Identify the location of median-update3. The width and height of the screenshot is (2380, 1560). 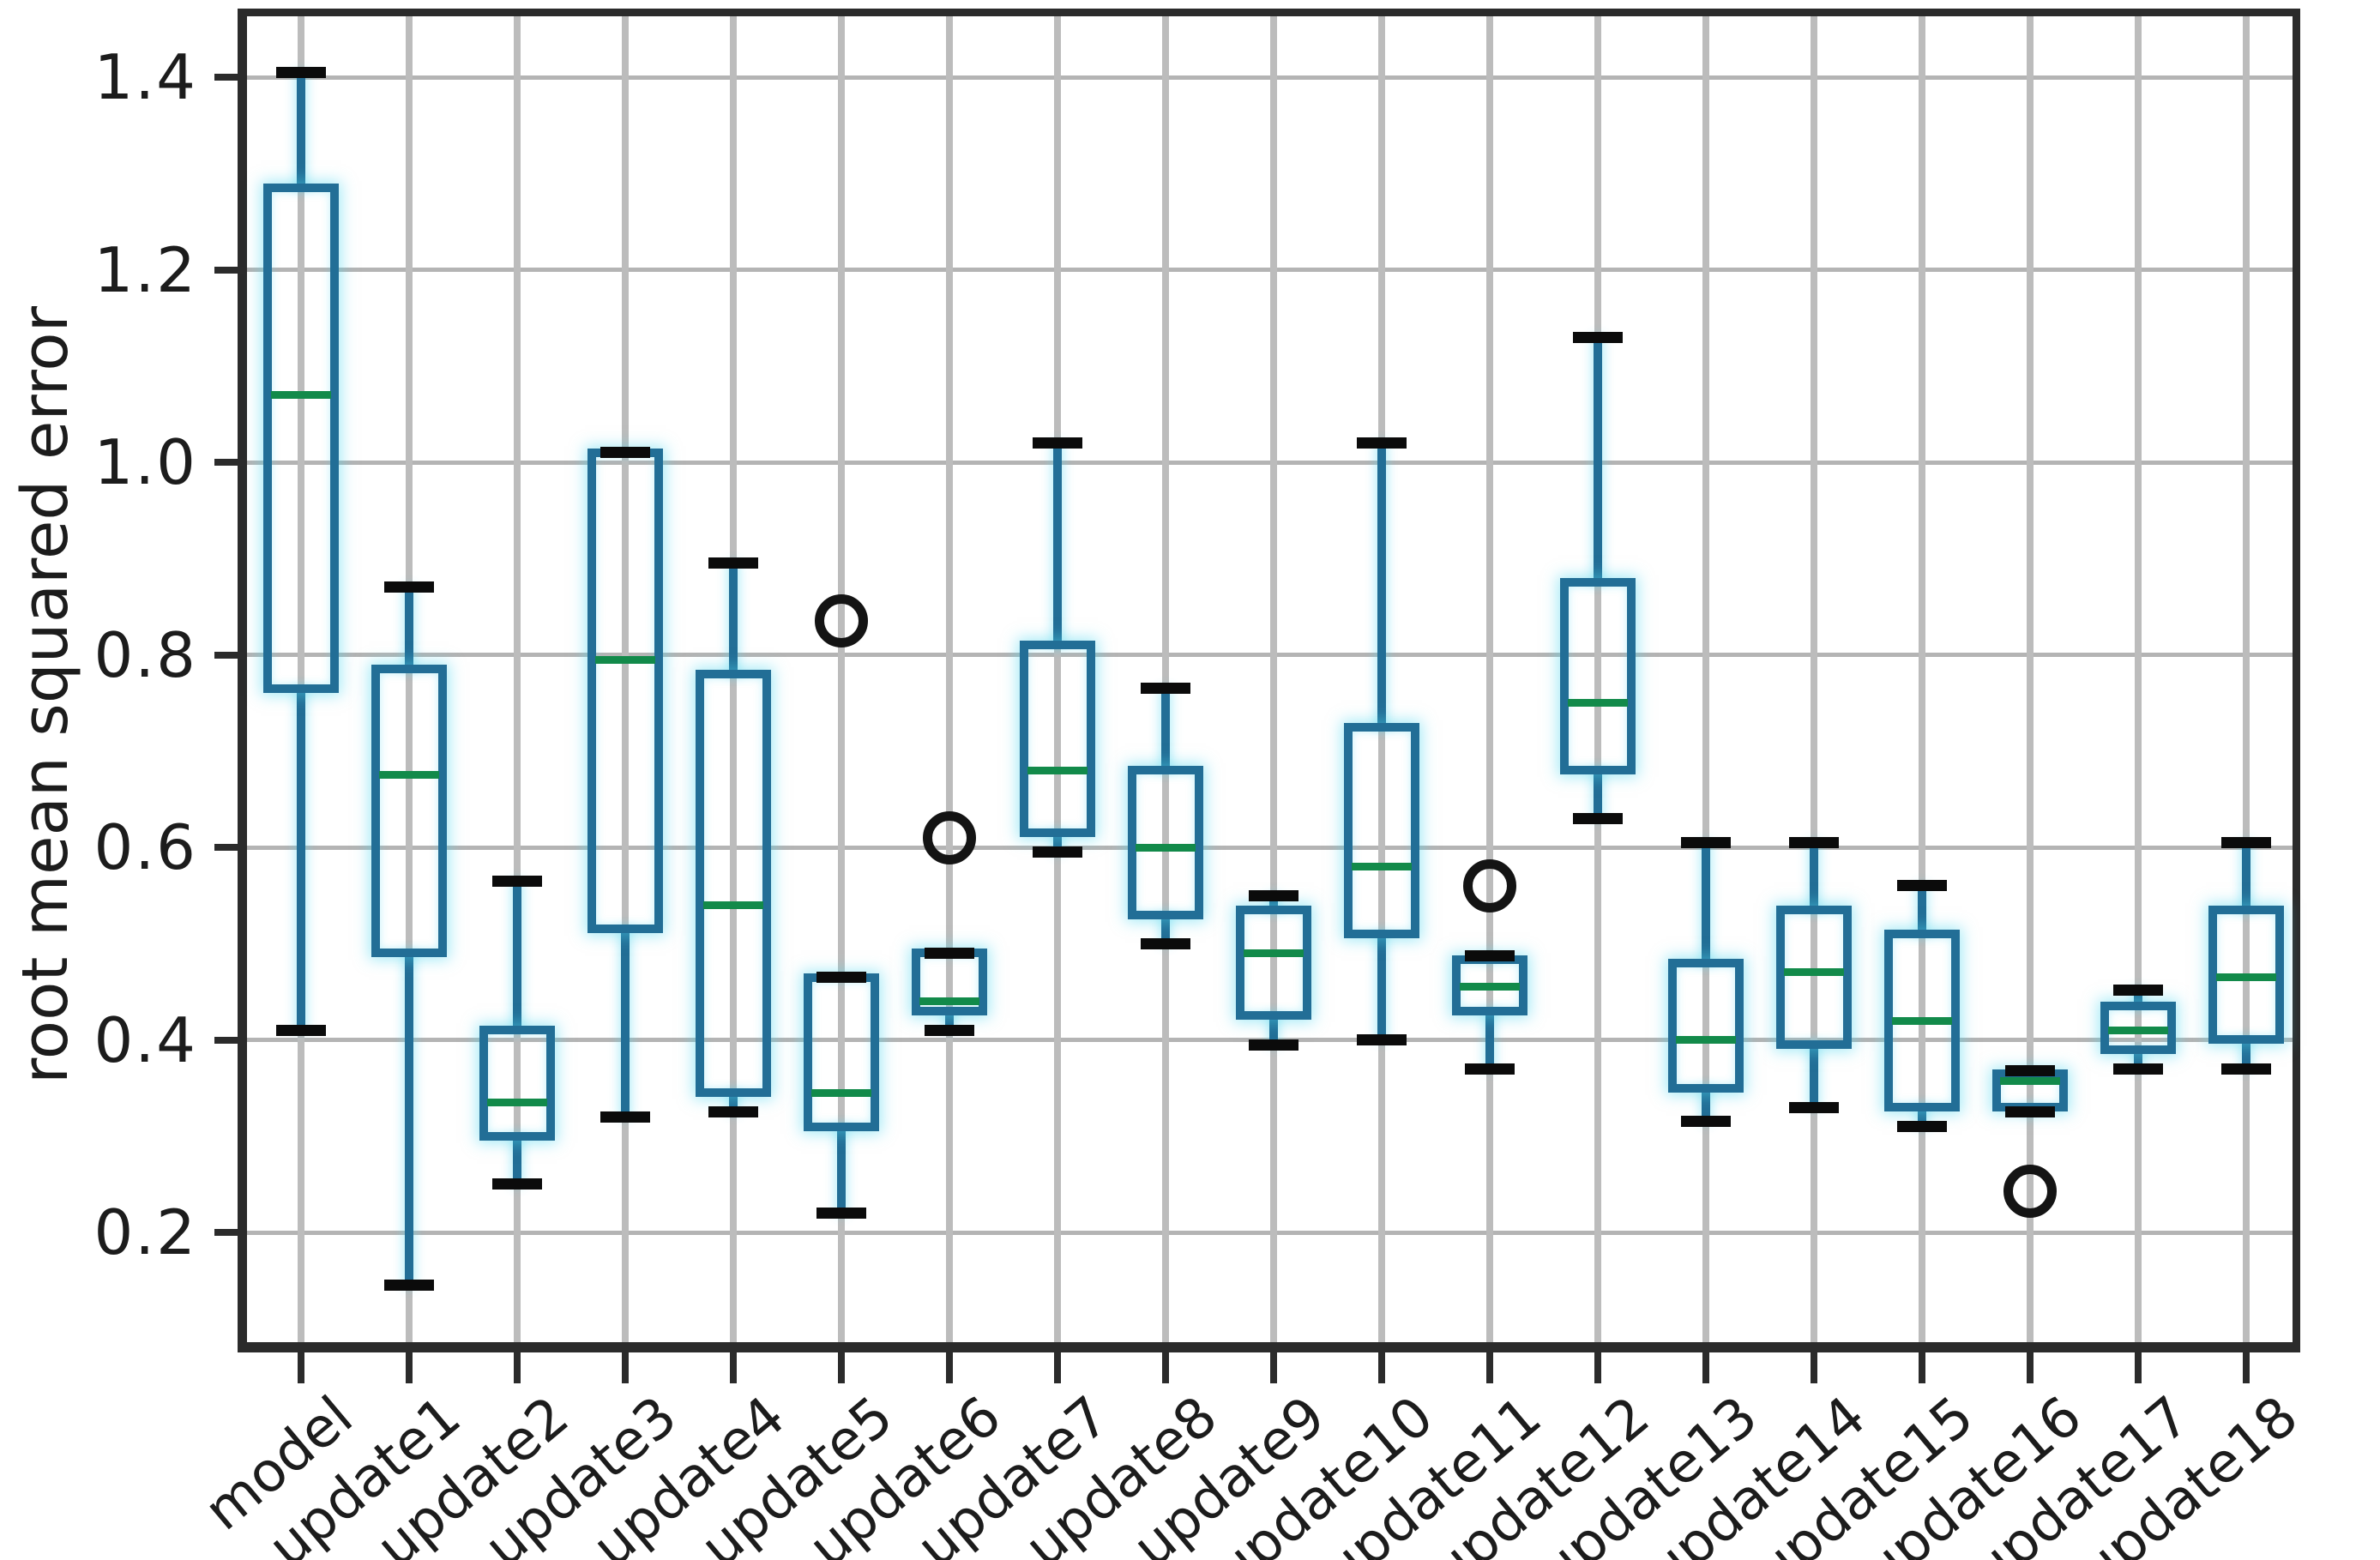
(625, 660).